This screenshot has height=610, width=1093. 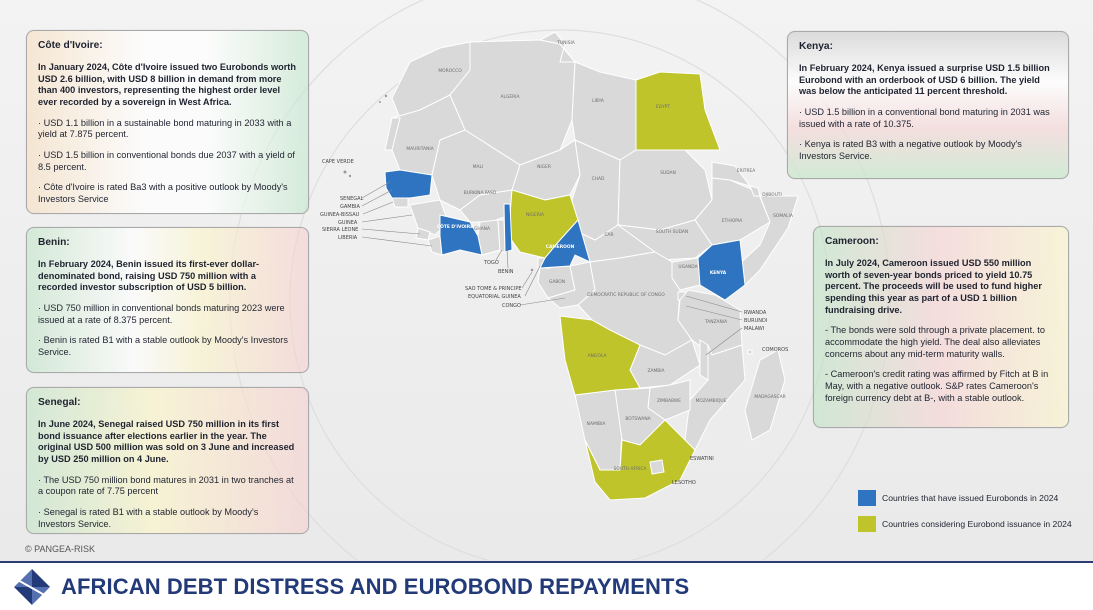 What do you see at coordinates (772, 195) in the screenshot?
I see `label-djibouti: DJIBOUTI` at bounding box center [772, 195].